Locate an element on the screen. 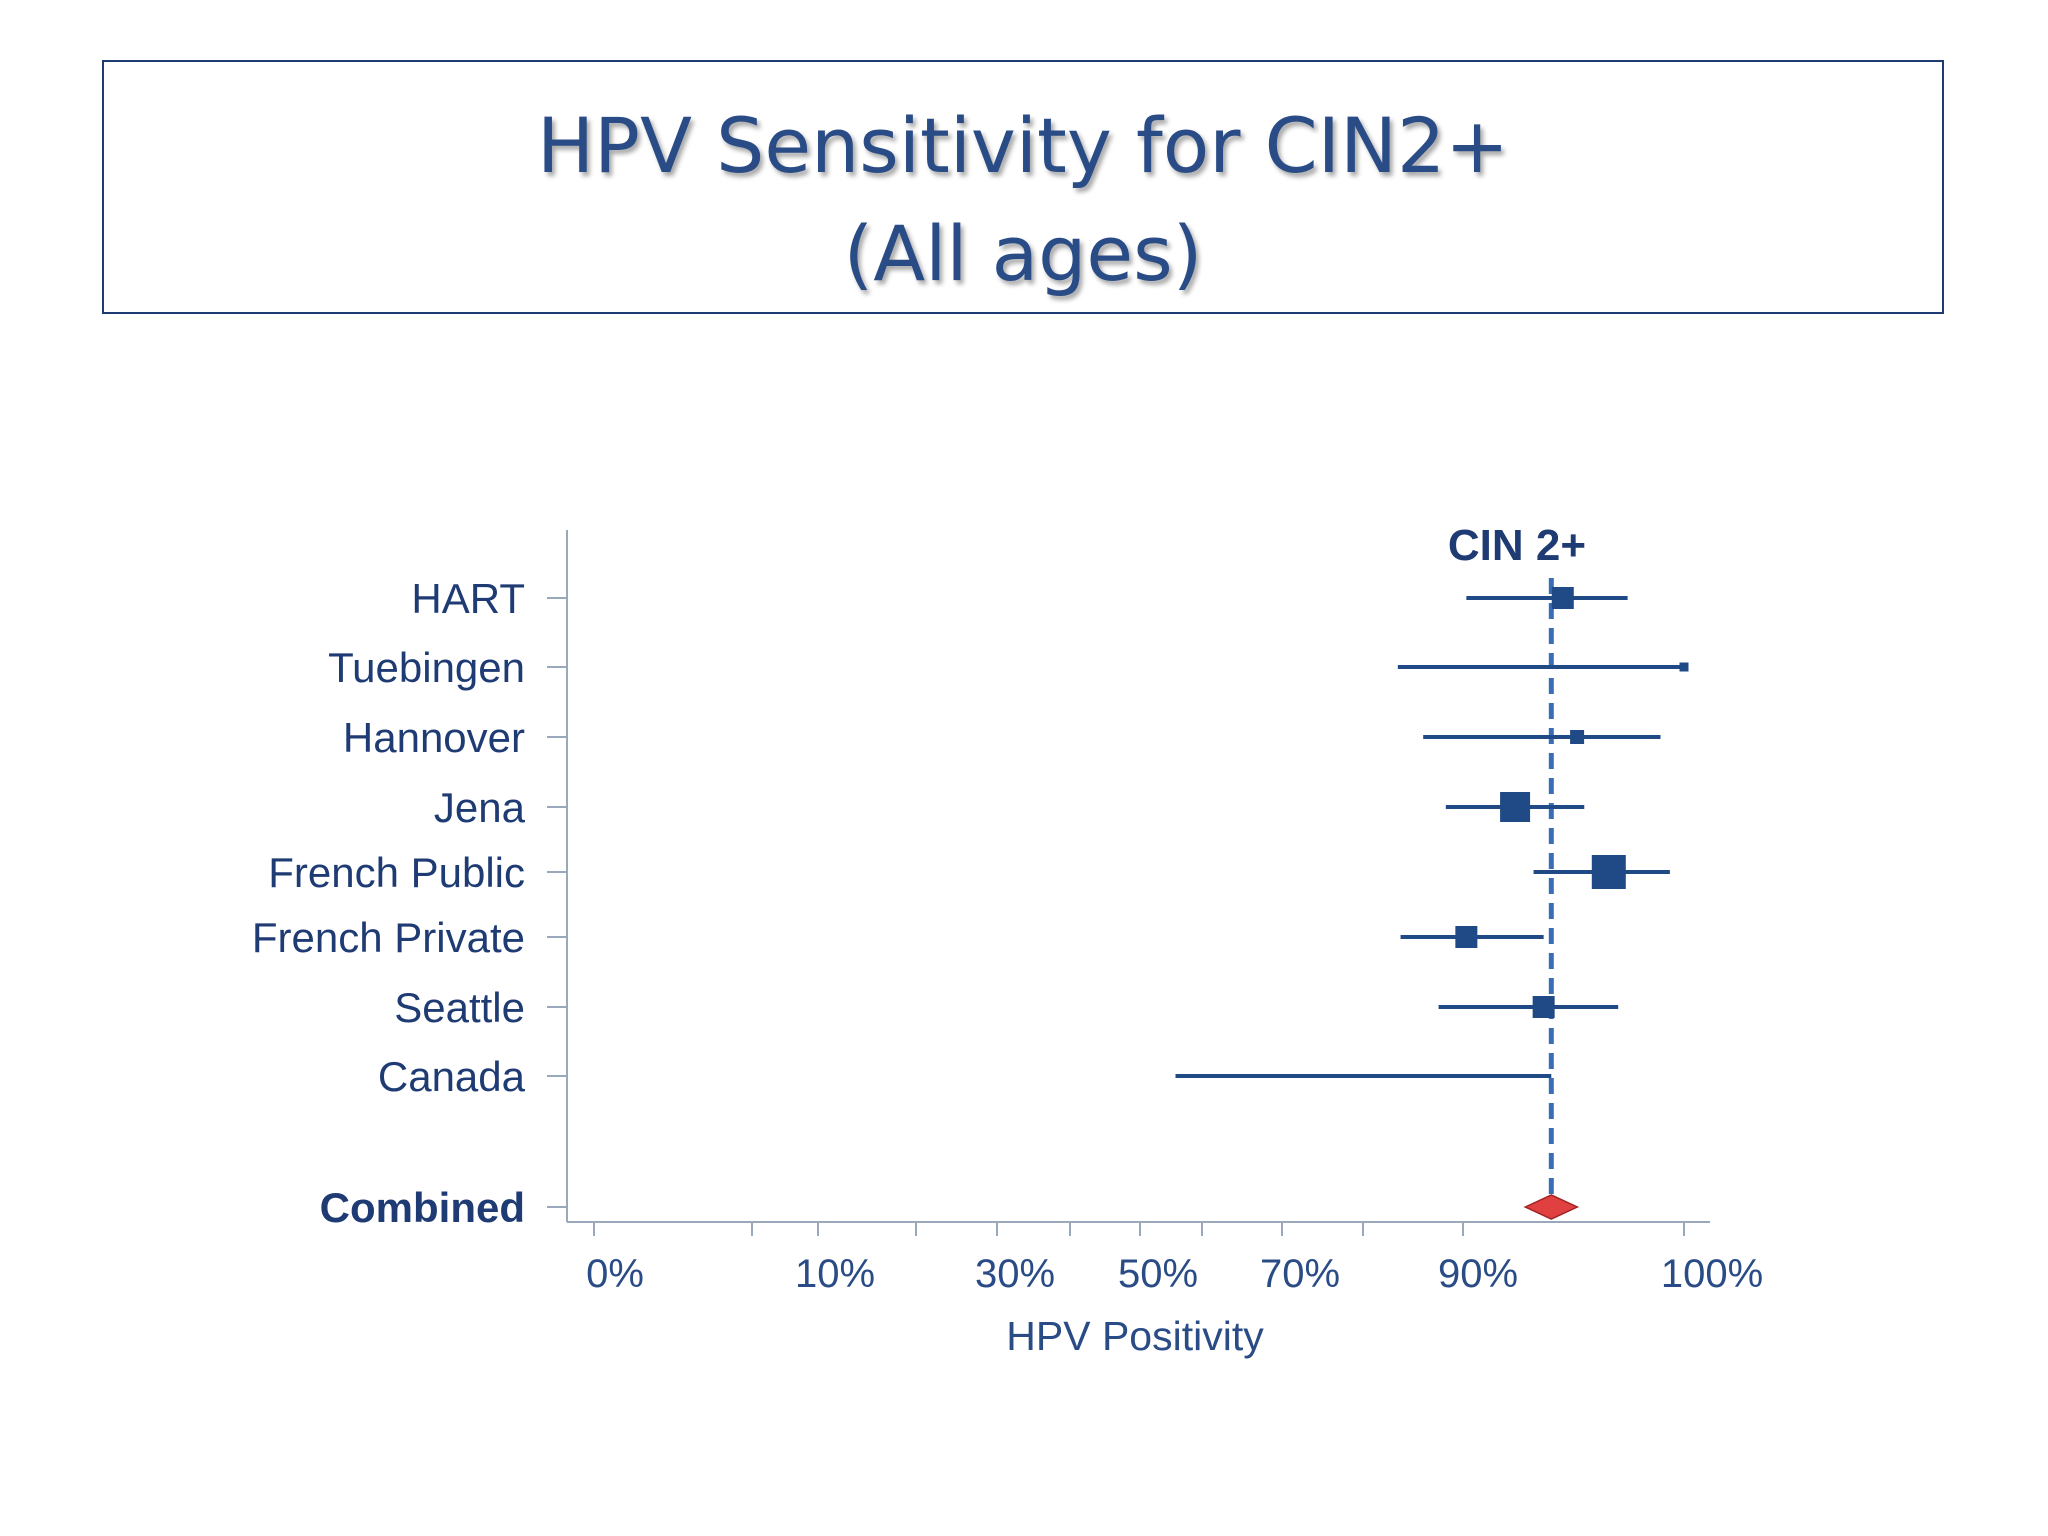 The height and width of the screenshot is (1536, 2048). x-tick-label: 0% is located at coordinates (615, 1274).